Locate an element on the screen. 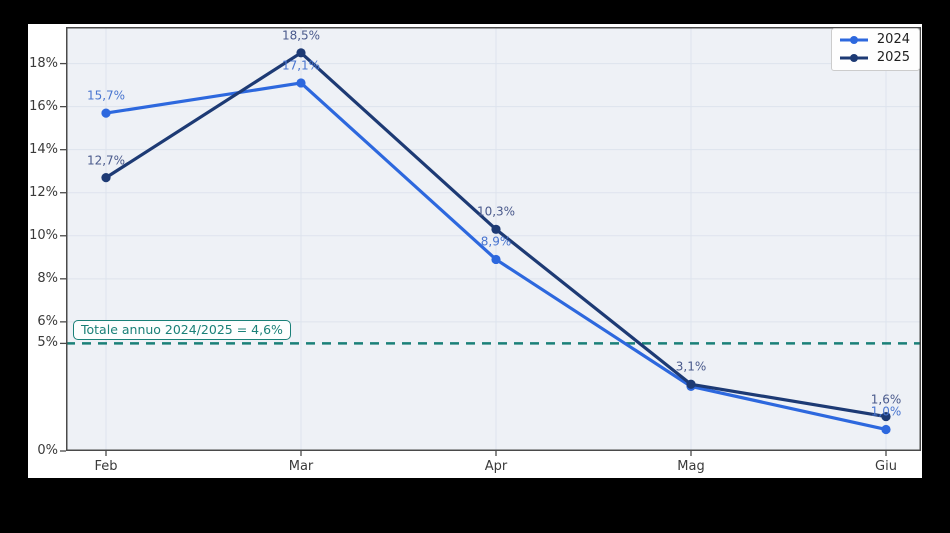 This screenshot has height=533, width=950. y-tick-label: 16% is located at coordinates (43, 106).